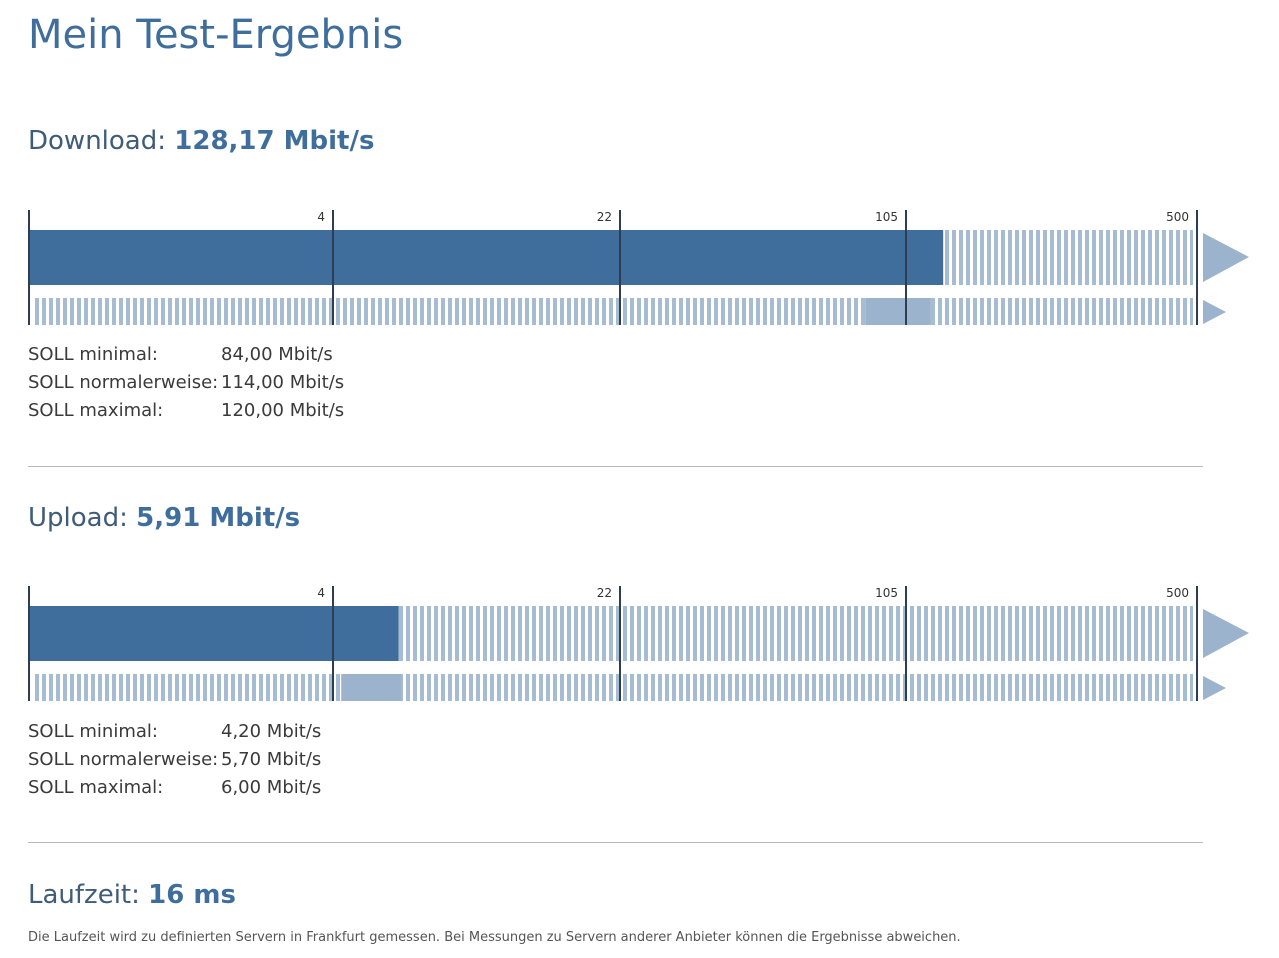 Image resolution: width=1279 pixels, height=958 pixels. What do you see at coordinates (84, 895) in the screenshot?
I see `latency-label: Laufzeit:` at bounding box center [84, 895].